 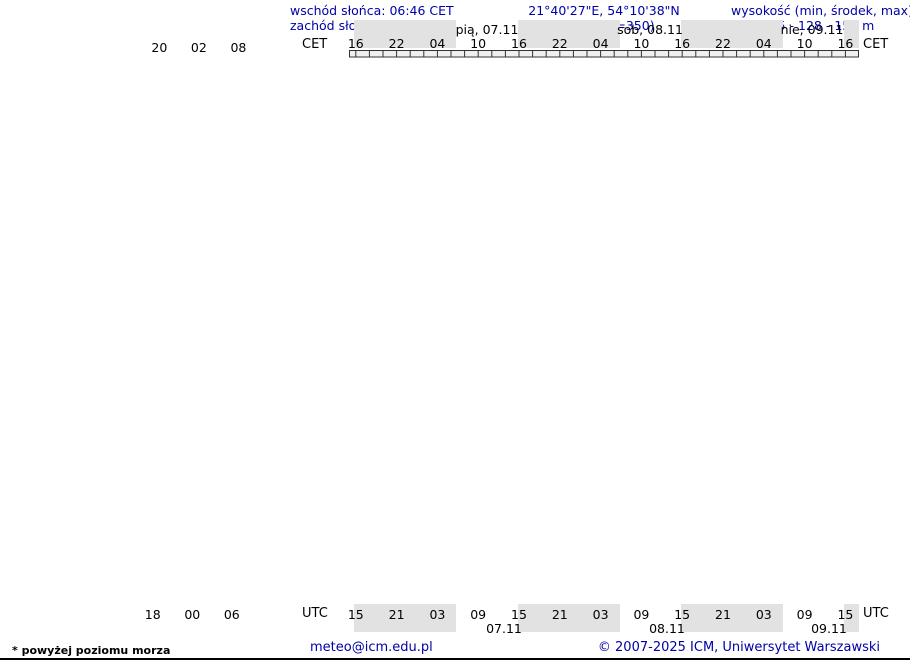 I want to click on utc-label-right: UTC, so click(x=876, y=613).